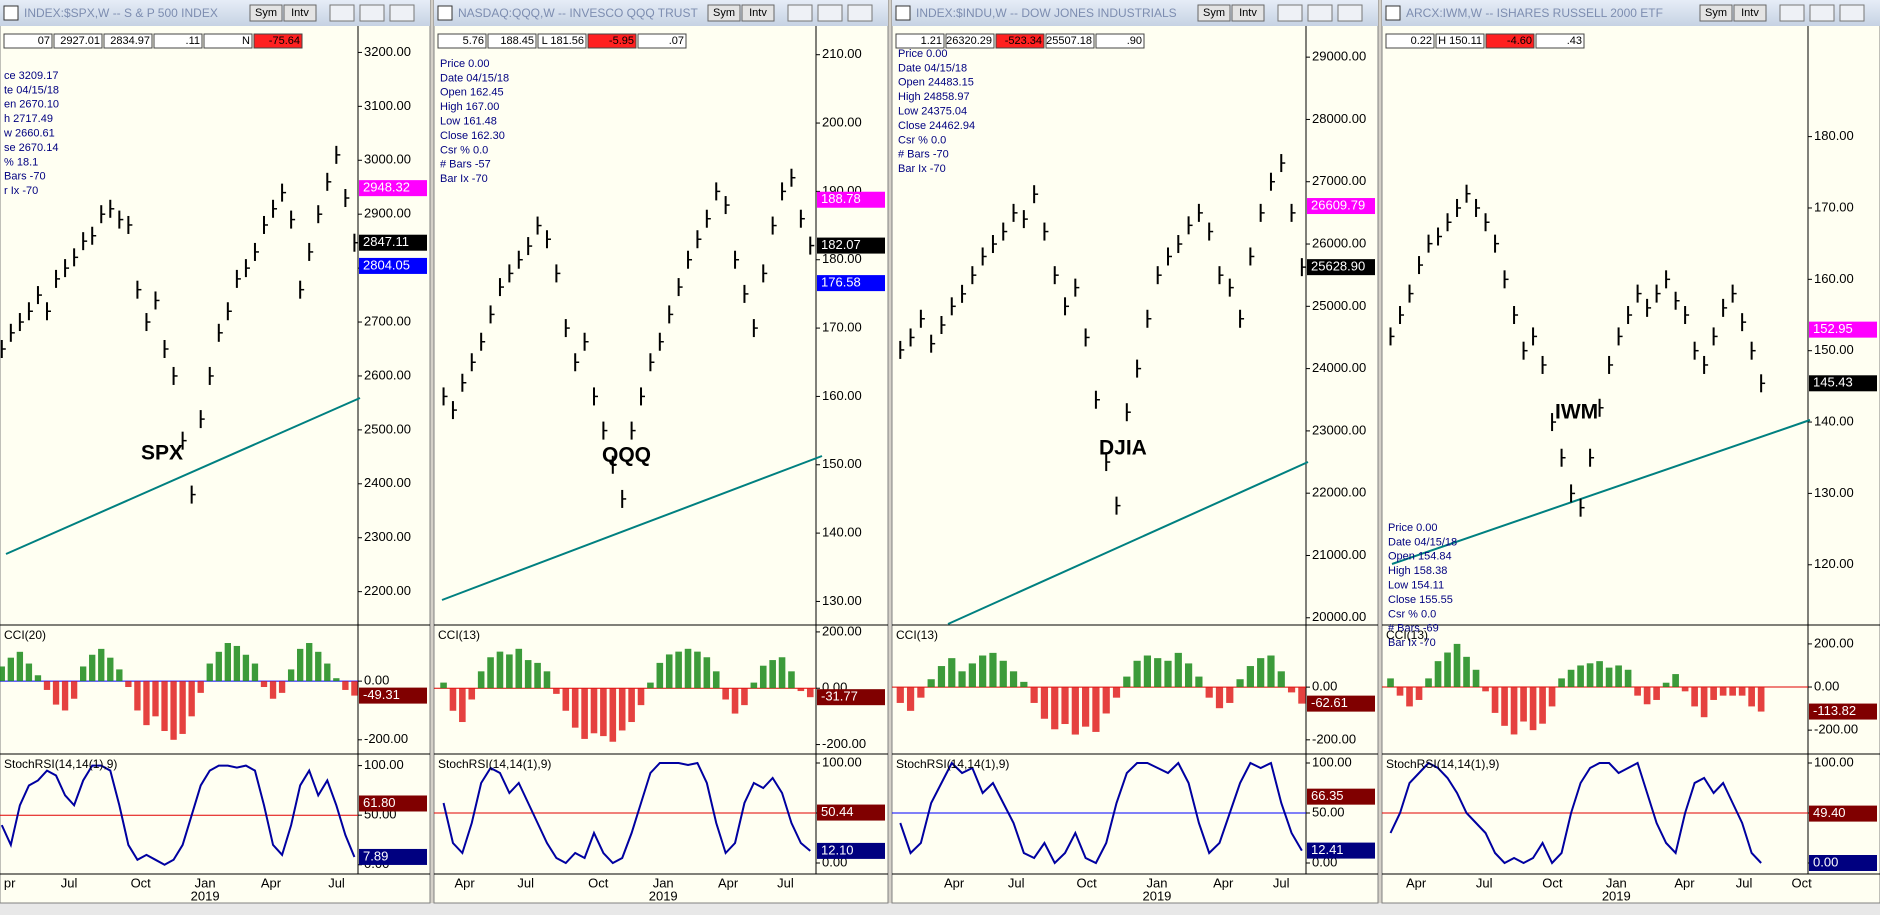 The width and height of the screenshot is (1880, 915). What do you see at coordinates (1834, 420) in the screenshot?
I see `y-tick-label: 140.00` at bounding box center [1834, 420].